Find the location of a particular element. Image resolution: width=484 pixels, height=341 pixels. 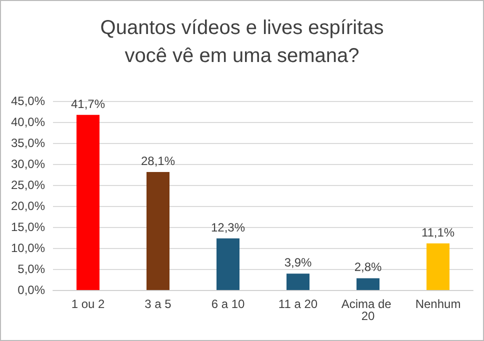

y-tick-label: 15,0% is located at coordinates (28, 227).